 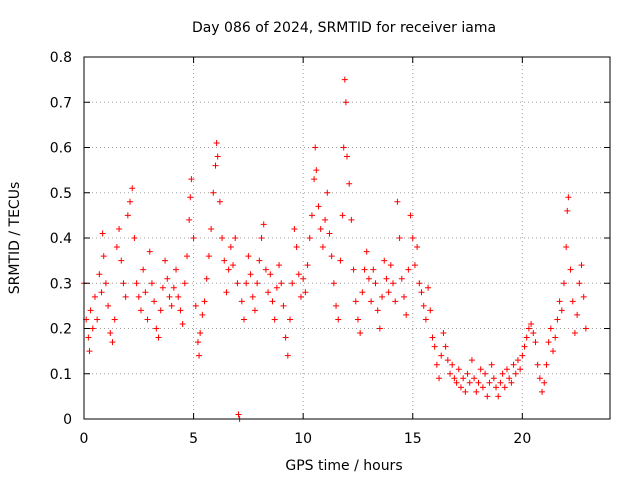 I want to click on y-tick-label: 0.5, so click(x=61, y=194).